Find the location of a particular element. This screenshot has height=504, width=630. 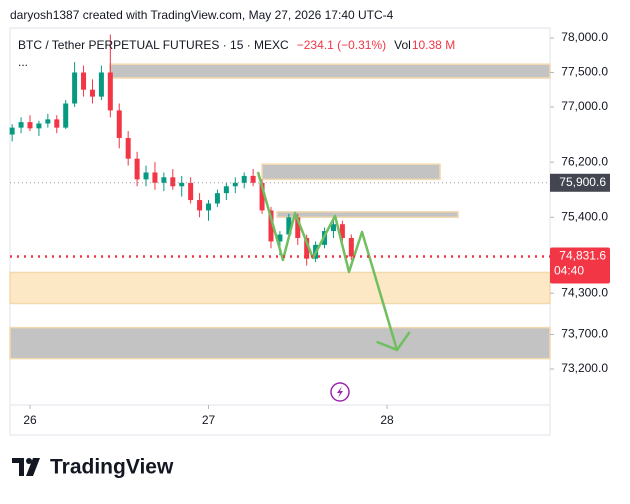

y-tick-label: 73,700.0 is located at coordinates (584, 334).